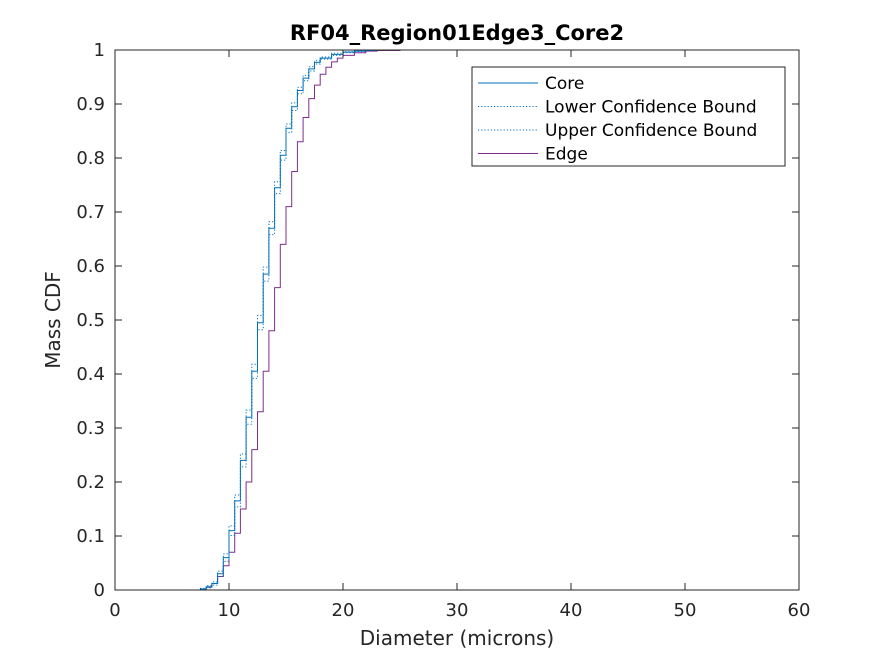 The width and height of the screenshot is (884, 663). What do you see at coordinates (457, 638) in the screenshot?
I see `x-axis-label: Diameter (microns)` at bounding box center [457, 638].